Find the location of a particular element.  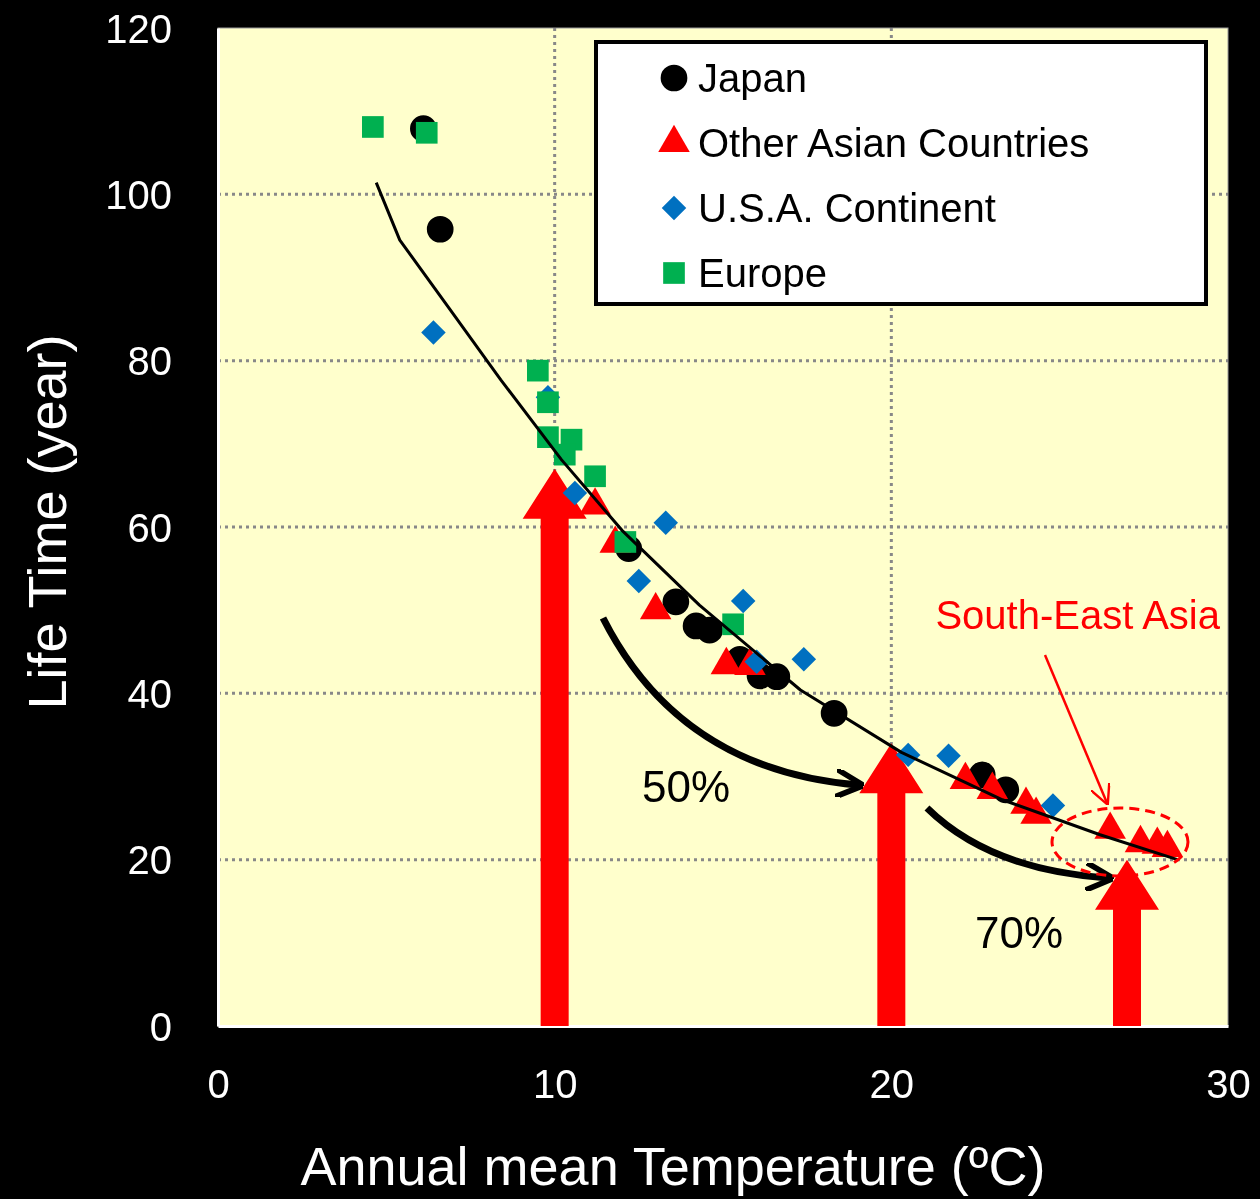

annotation: South-East Asia is located at coordinates (1078, 615).